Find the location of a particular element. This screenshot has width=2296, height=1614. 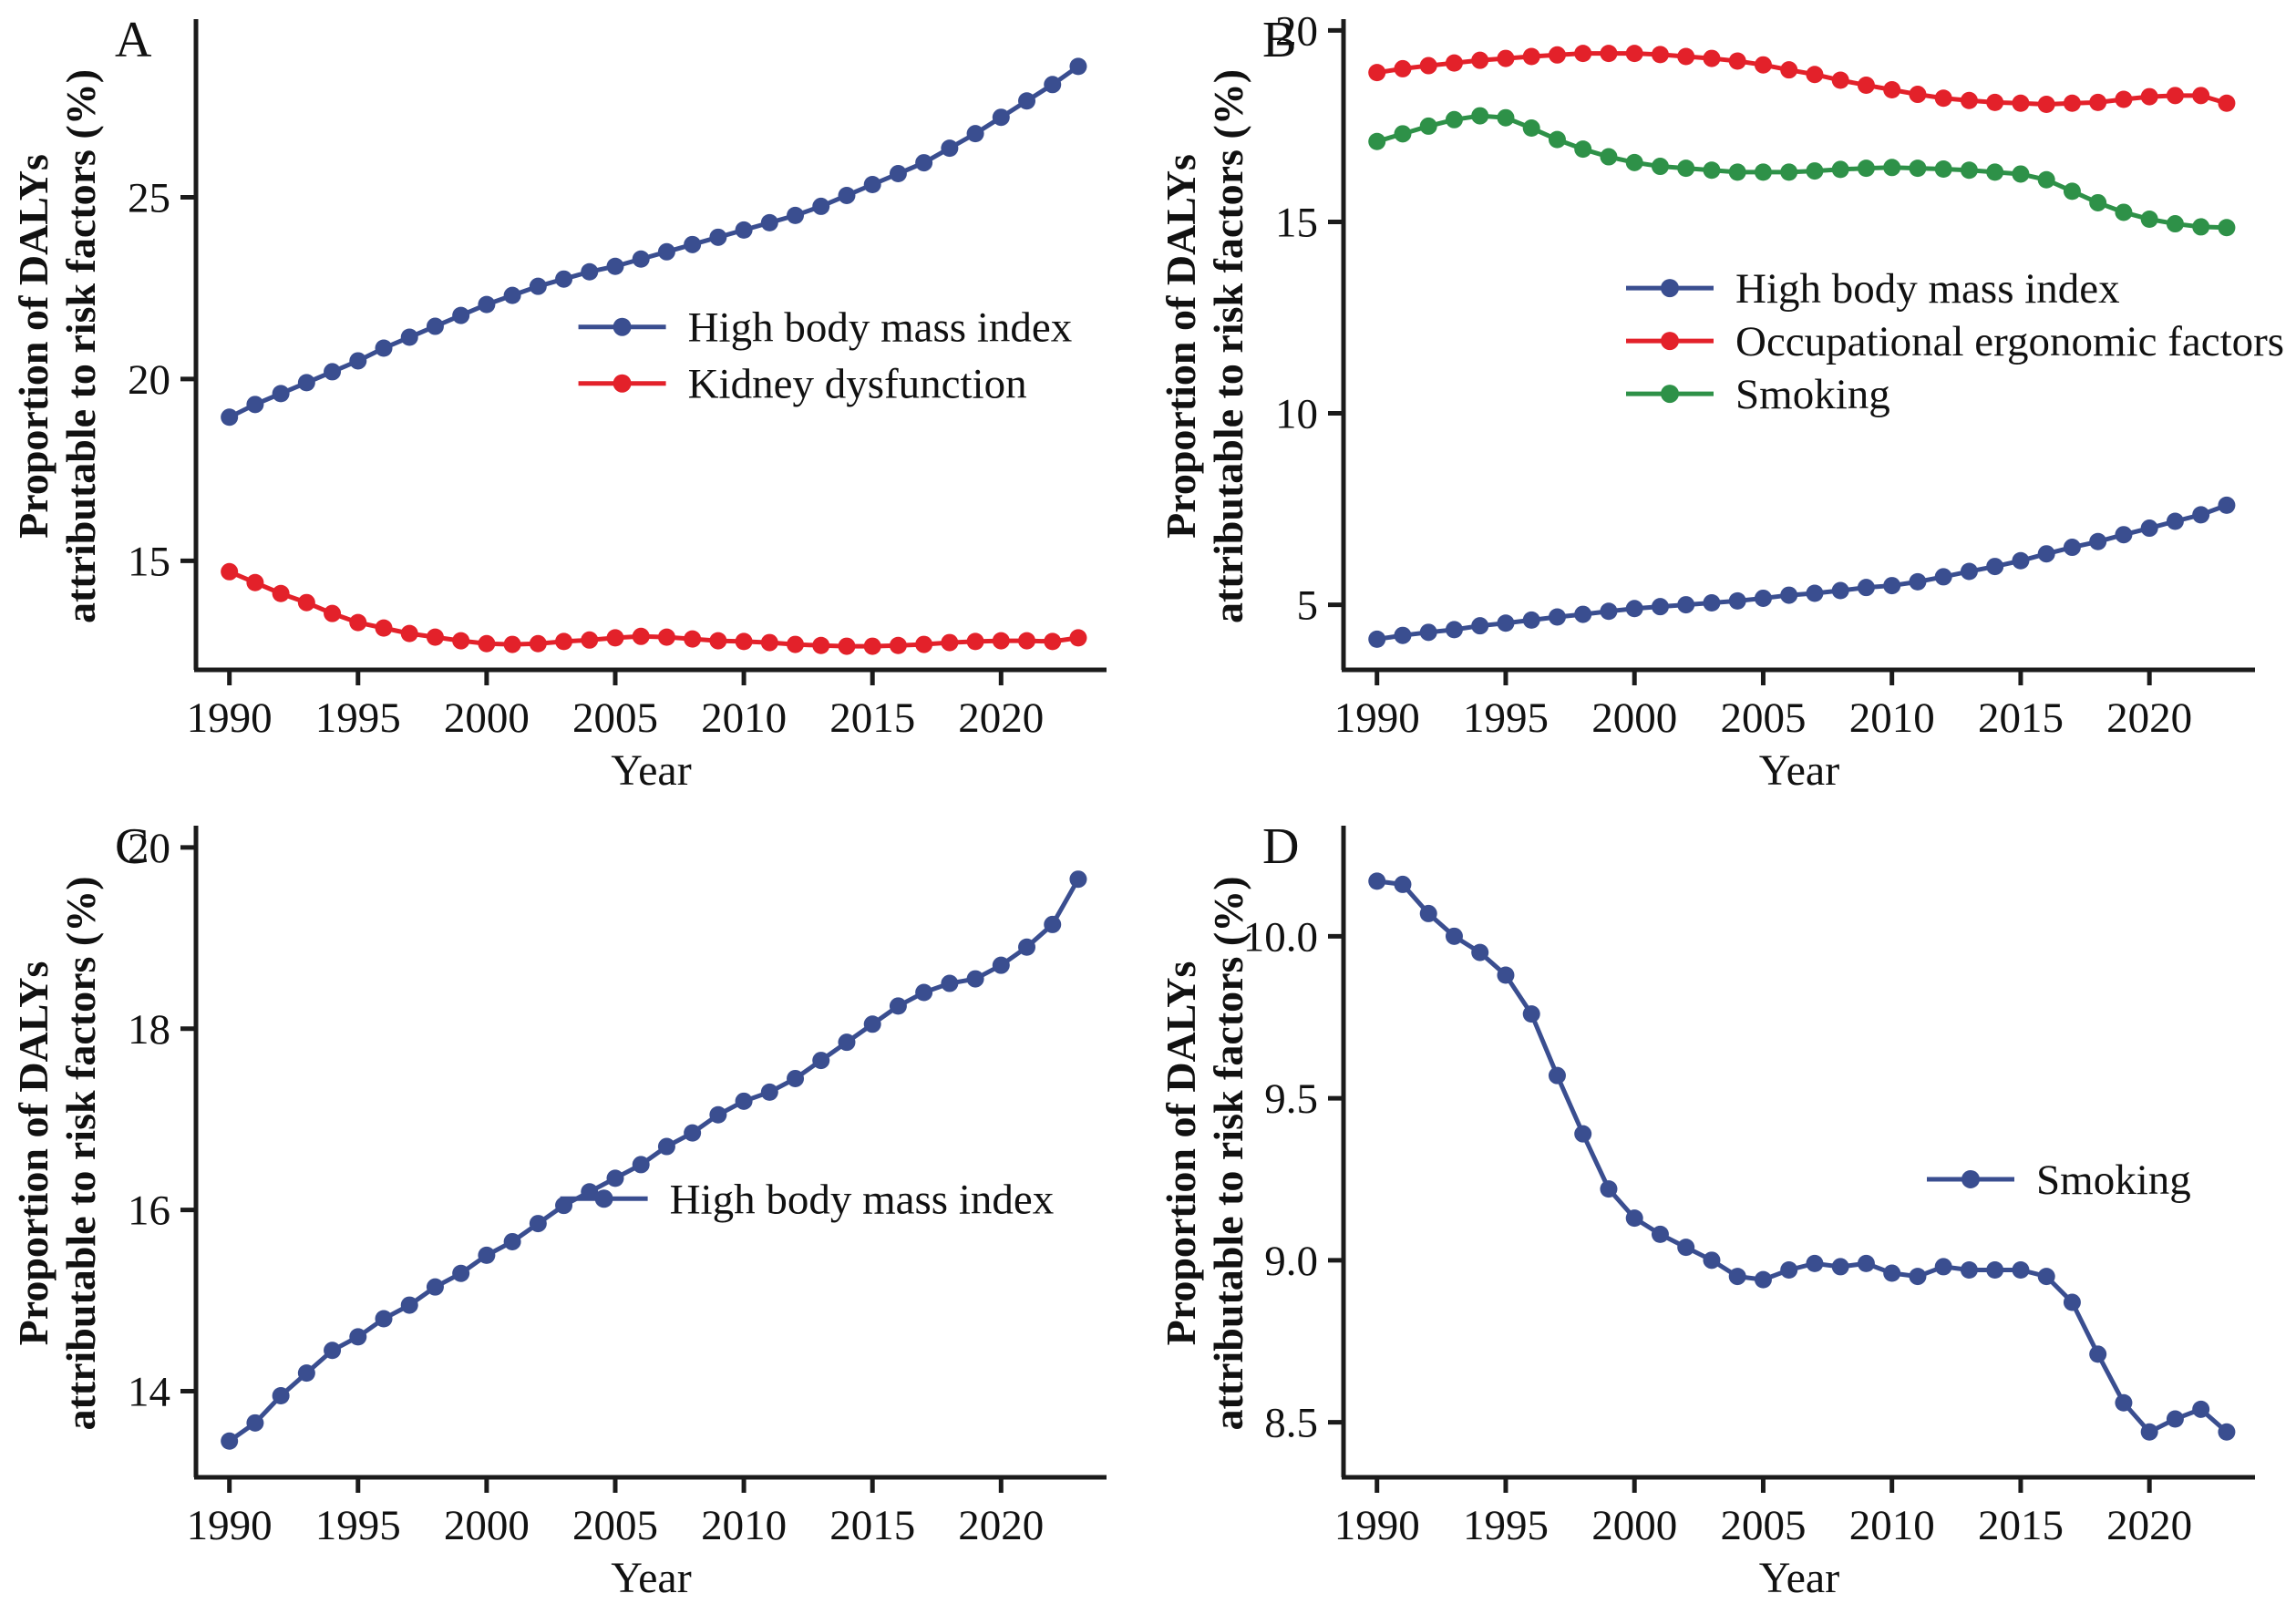

legend-label: Kidney dysfunction is located at coordinates (857, 384).